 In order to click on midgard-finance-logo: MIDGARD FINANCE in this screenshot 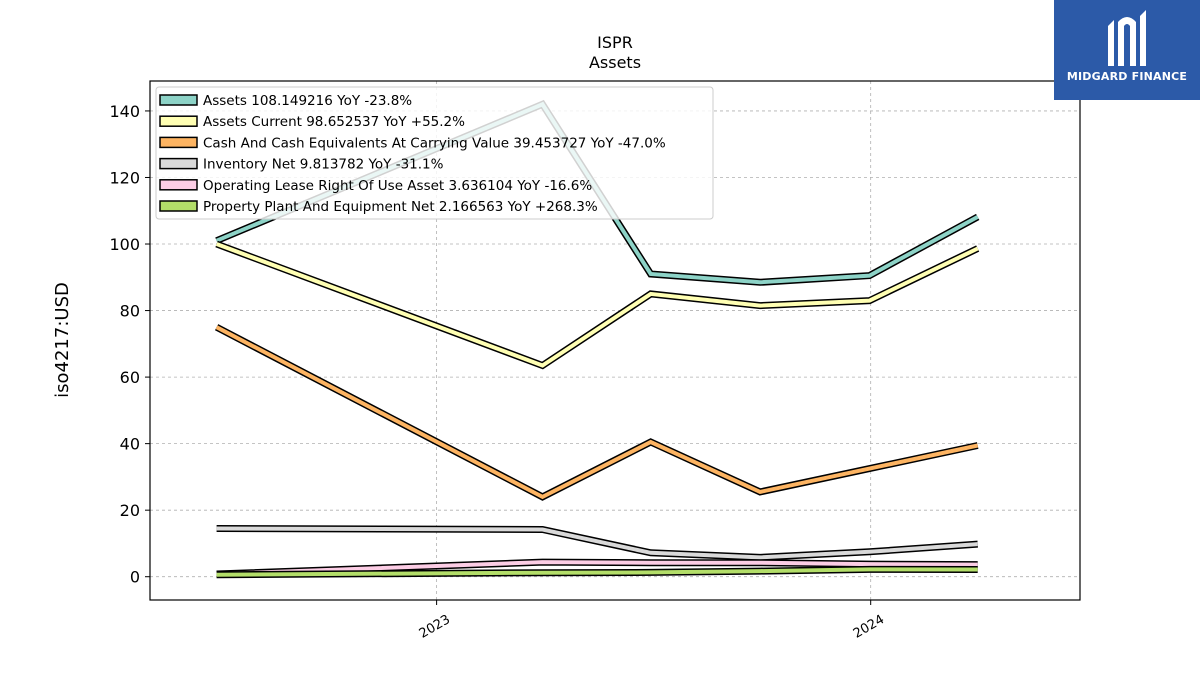, I will do `click(1127, 50)`.